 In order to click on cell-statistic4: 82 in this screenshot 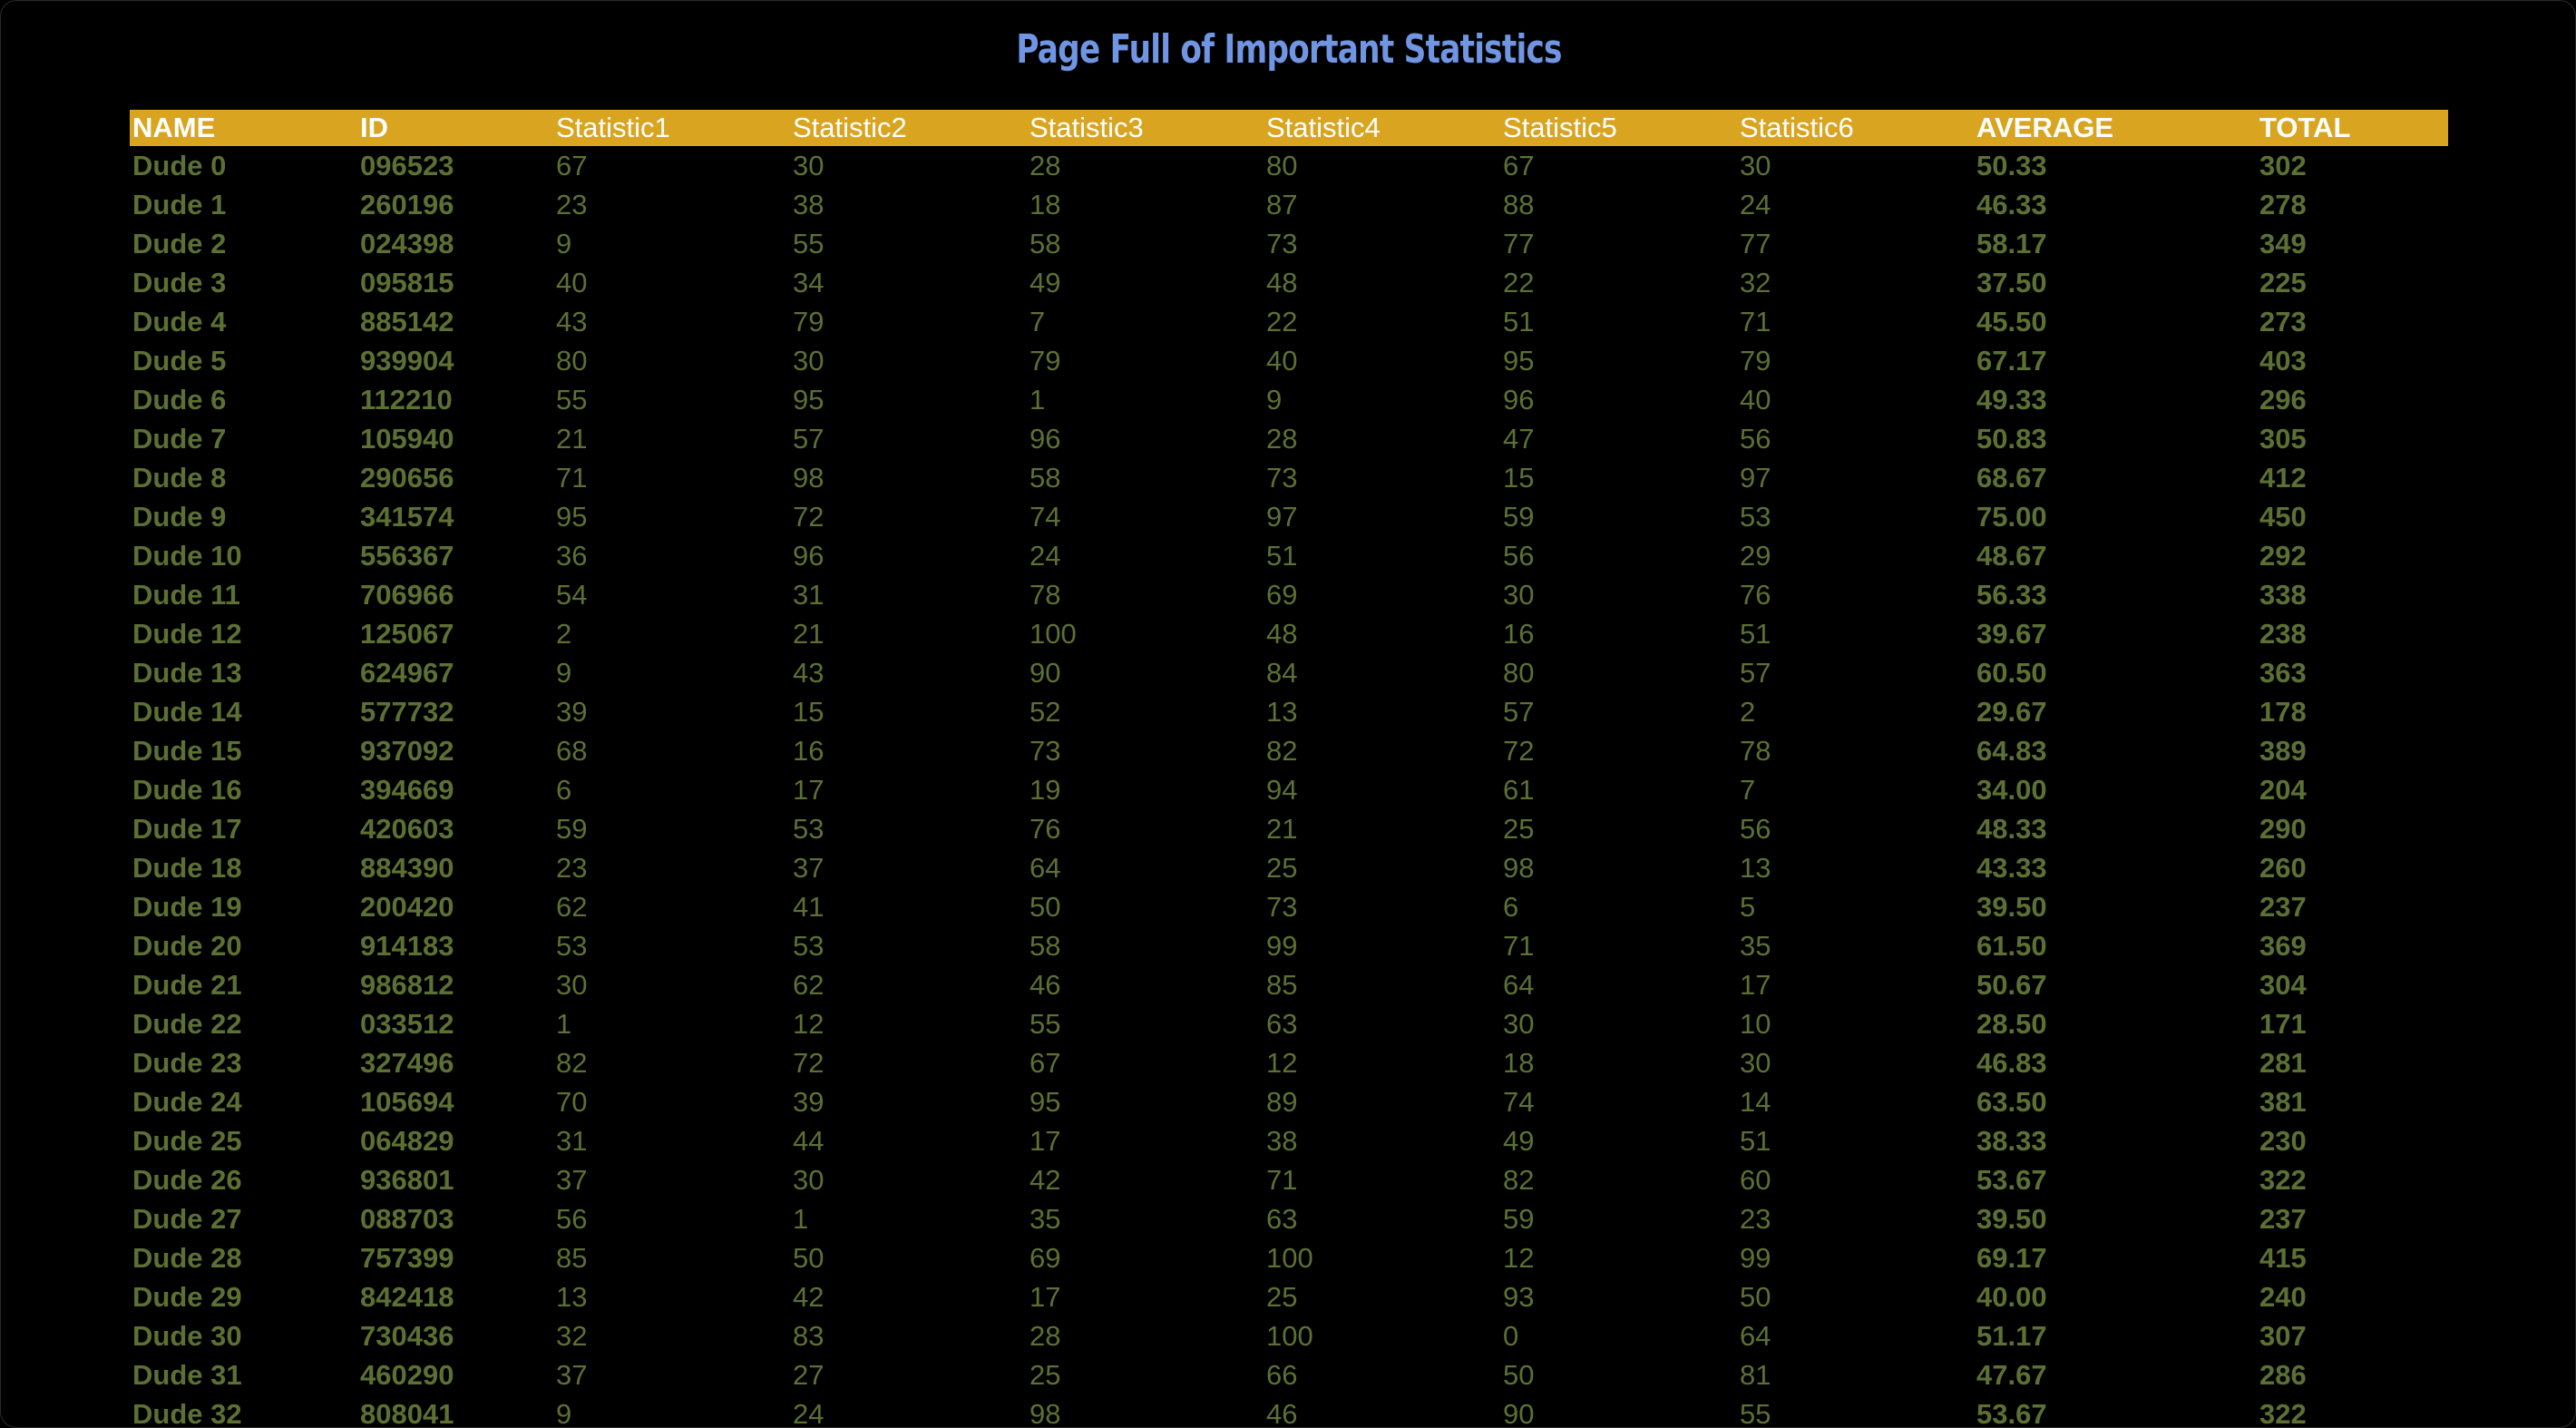, I will do `click(1282, 751)`.